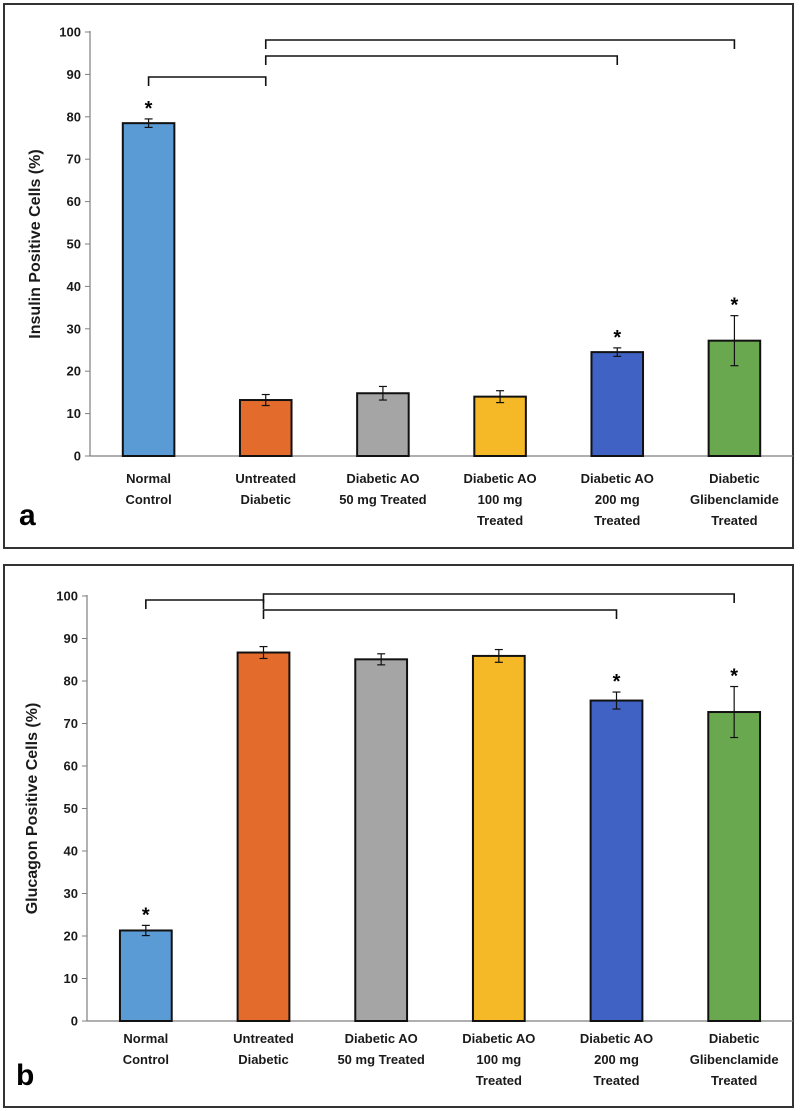 This screenshot has height=1111, width=800. What do you see at coordinates (25, 1075) in the screenshot?
I see `panel-label: b` at bounding box center [25, 1075].